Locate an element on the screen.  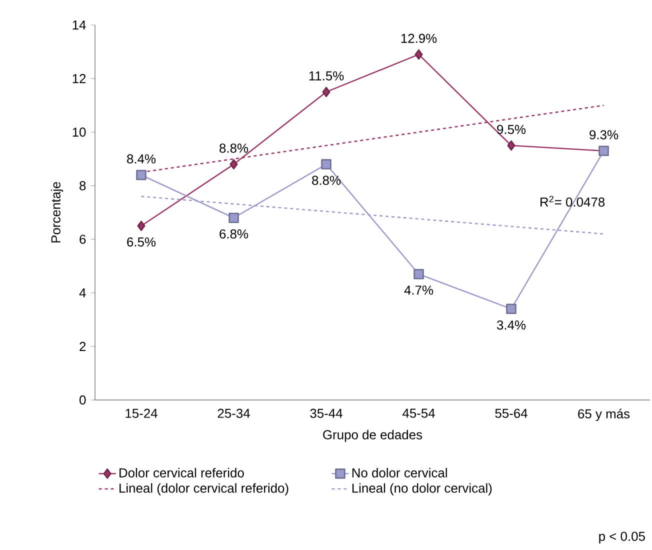
text: p < 0.05 is located at coordinates (622, 538).